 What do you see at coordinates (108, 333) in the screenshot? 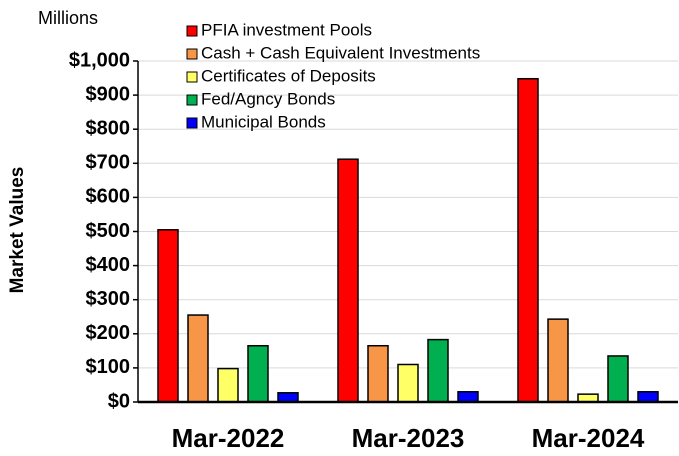
I see `y-tick-label: $200` at bounding box center [108, 333].